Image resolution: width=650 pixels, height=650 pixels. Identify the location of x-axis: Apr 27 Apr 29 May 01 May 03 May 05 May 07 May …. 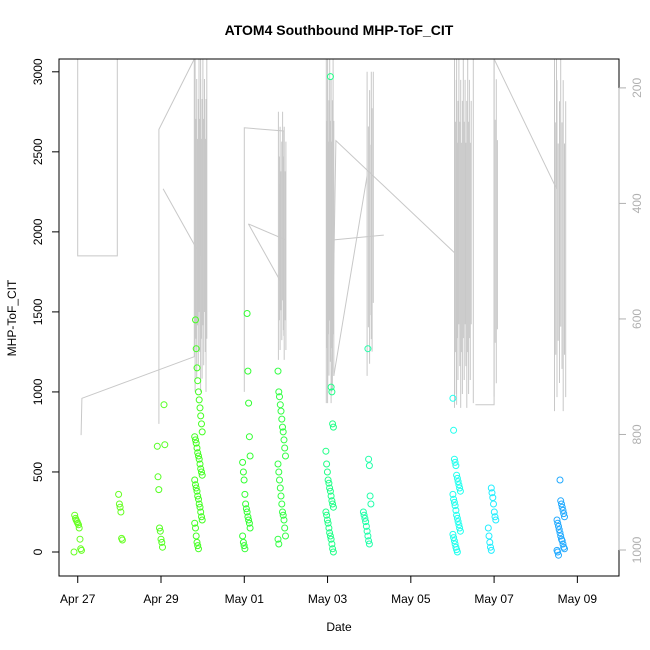
(328, 590).